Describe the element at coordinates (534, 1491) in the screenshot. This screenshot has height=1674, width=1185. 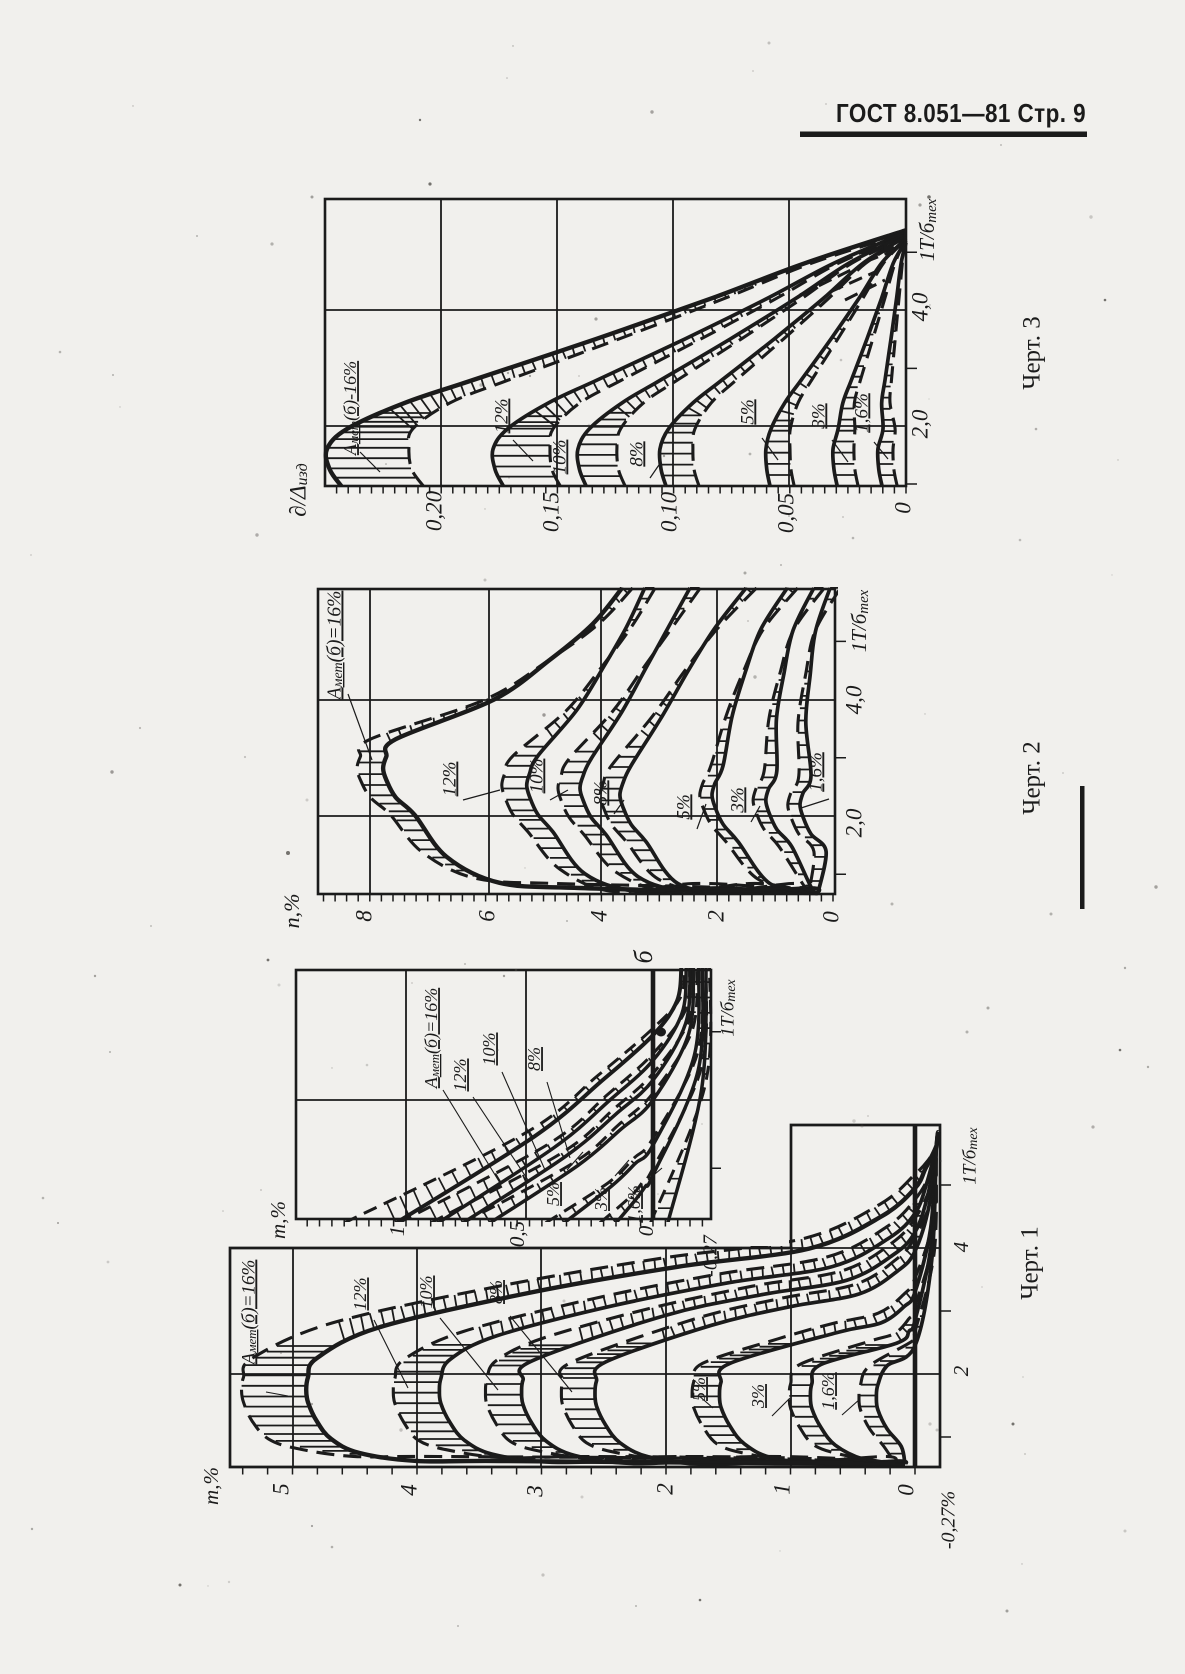
I see `svg-text: 3` at that location.